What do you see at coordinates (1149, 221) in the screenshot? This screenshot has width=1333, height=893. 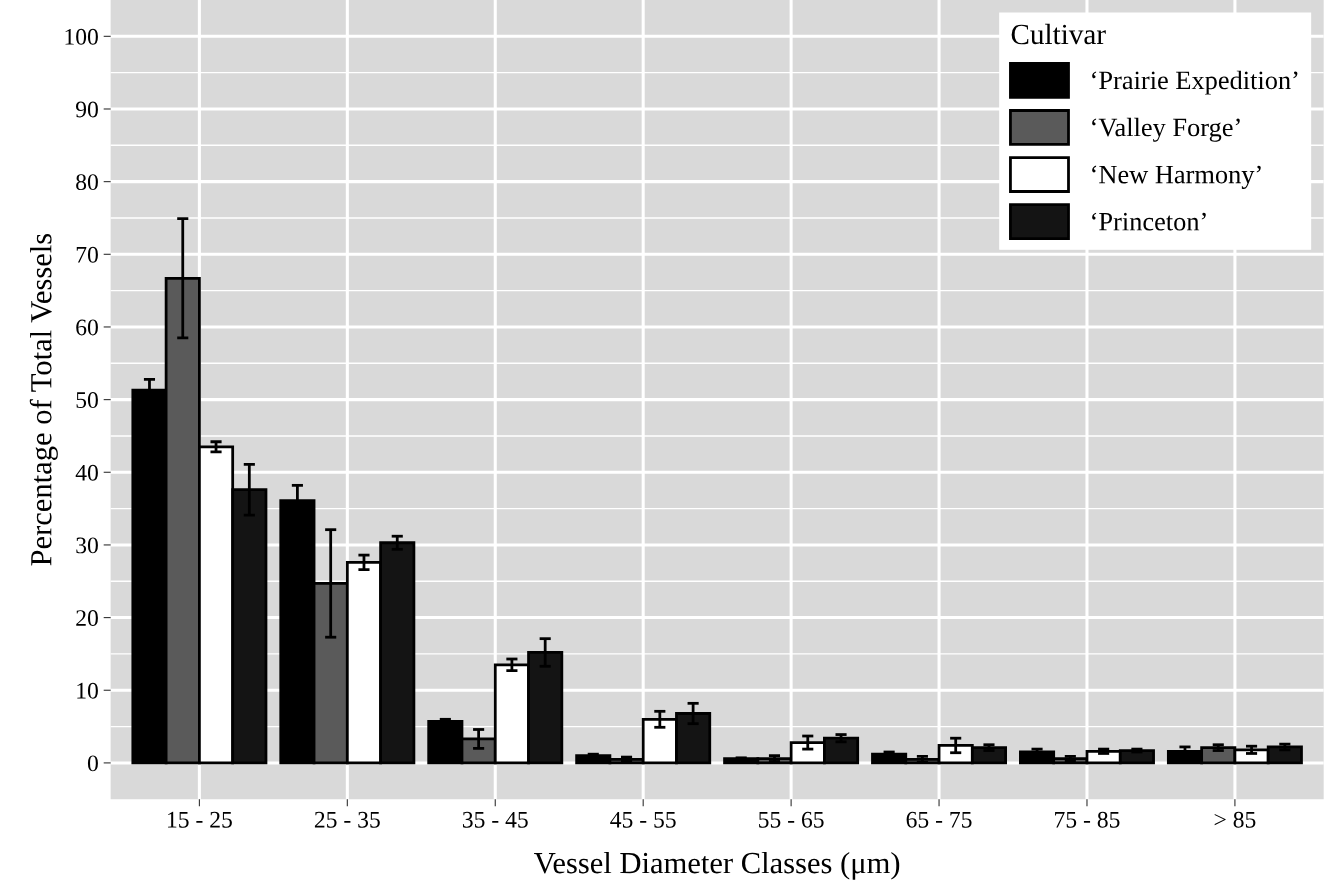 I see `legend-label: ‘Princeton’` at bounding box center [1149, 221].